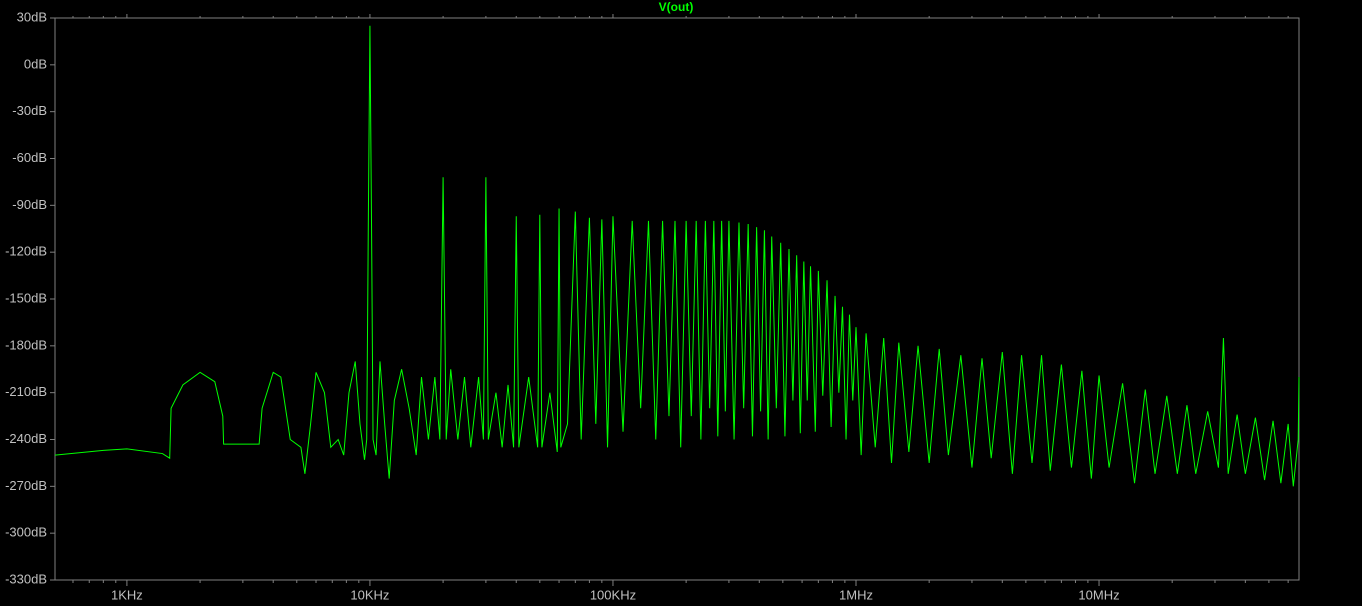  What do you see at coordinates (26, 532) in the screenshot?
I see `y-tick-label: -300dB` at bounding box center [26, 532].